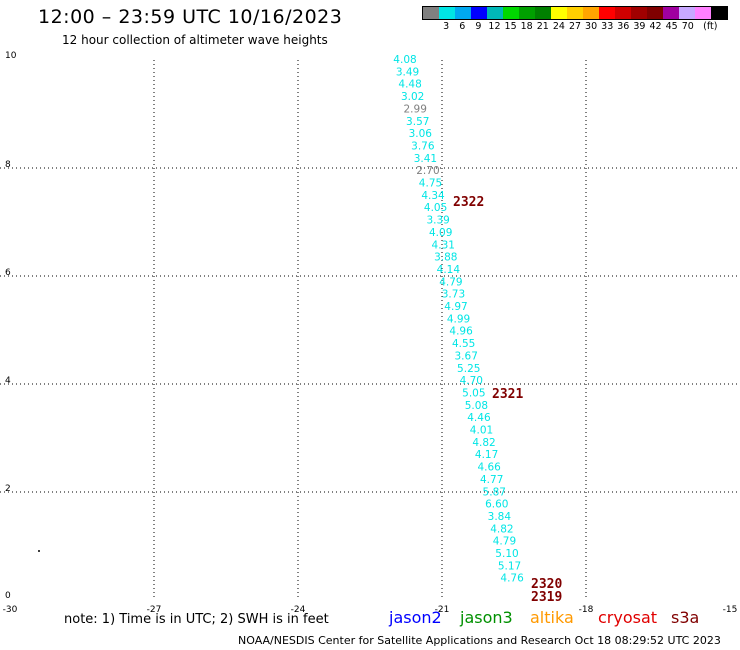 The height and width of the screenshot is (650, 740). I want to click on wave-height-value: 3.49, so click(407, 72).